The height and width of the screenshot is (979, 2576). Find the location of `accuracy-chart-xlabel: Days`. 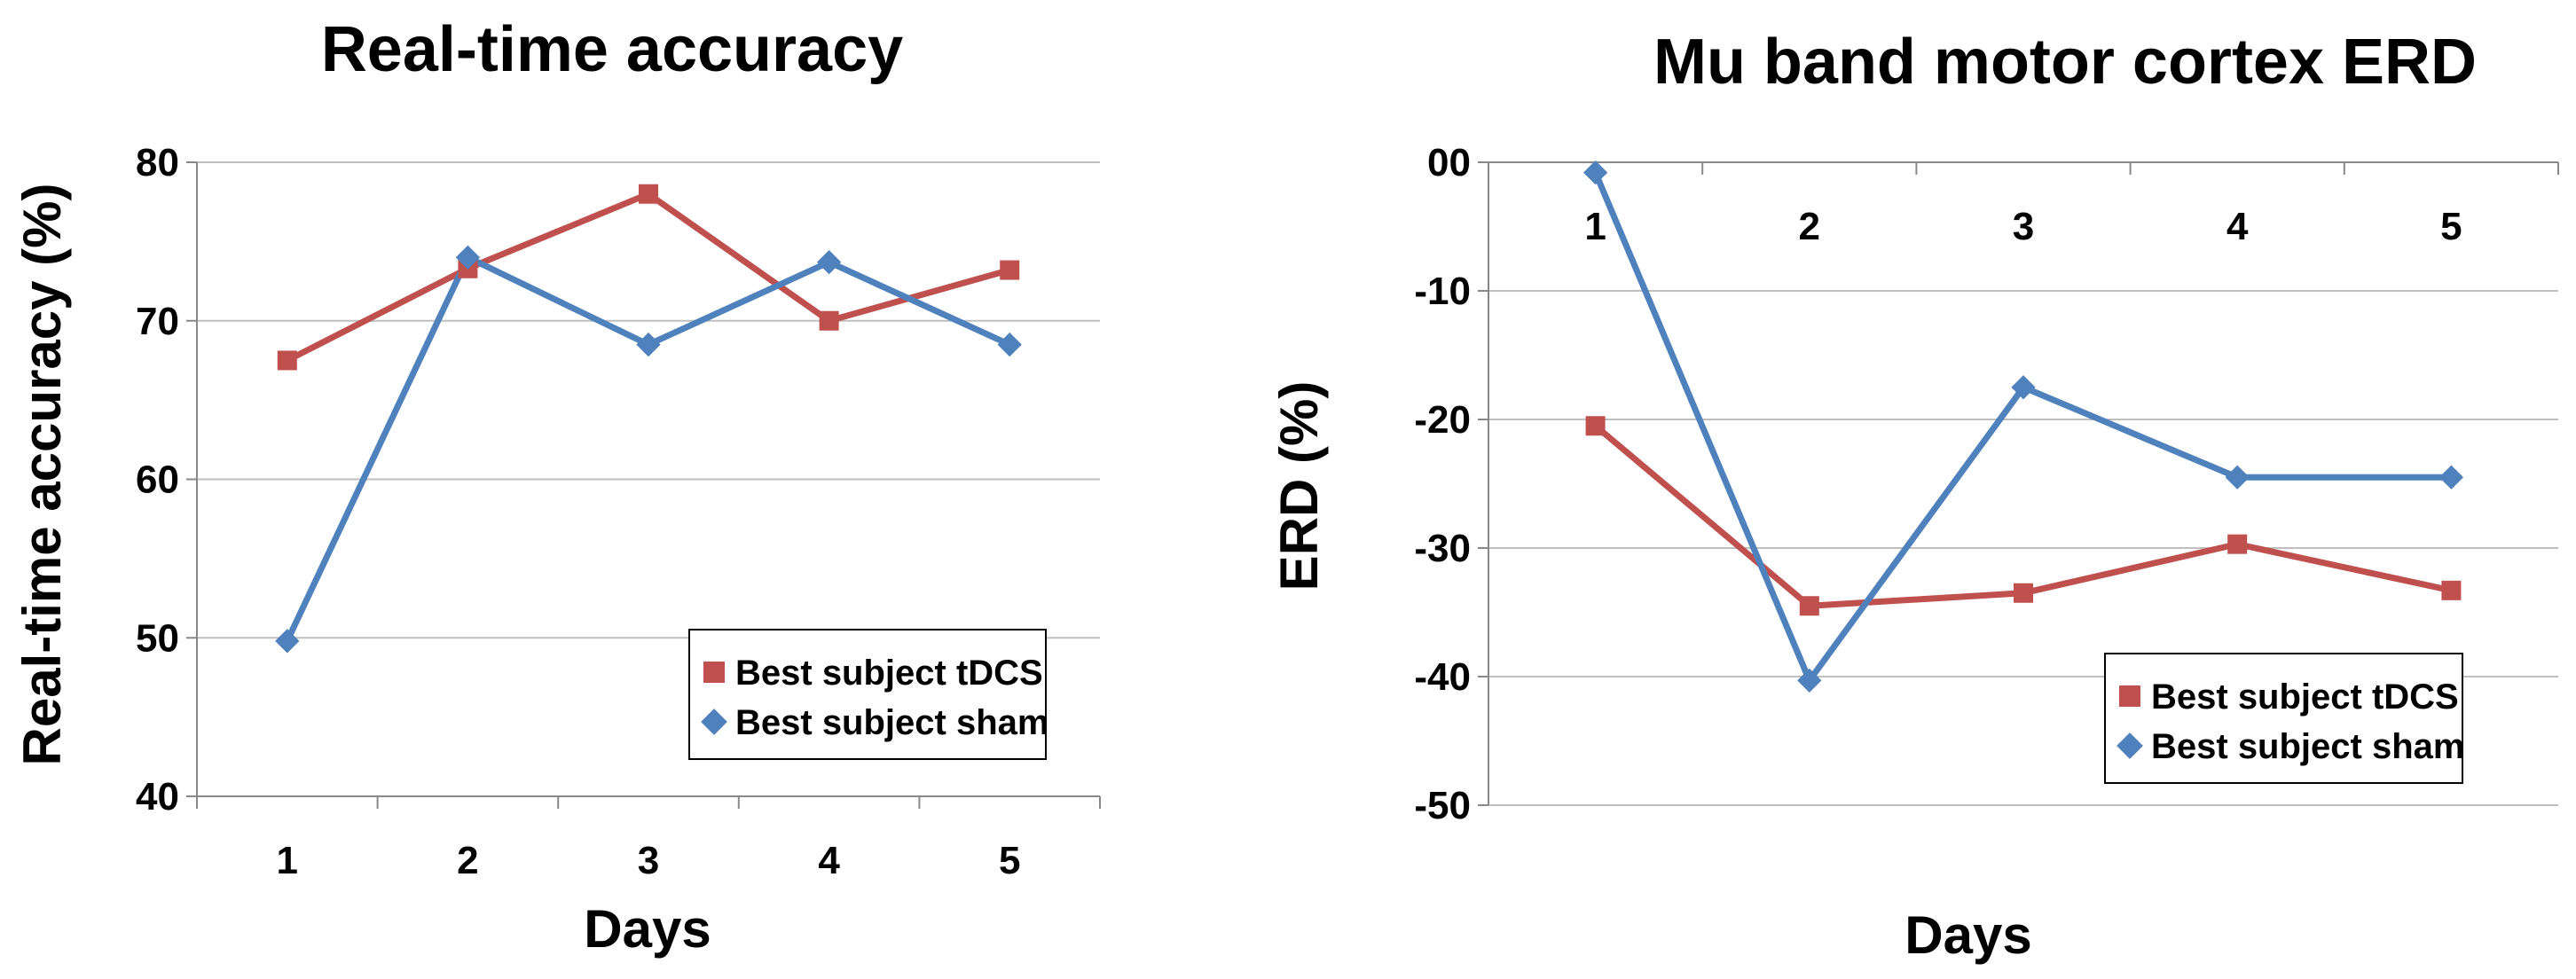

accuracy-chart-xlabel: Days is located at coordinates (647, 929).